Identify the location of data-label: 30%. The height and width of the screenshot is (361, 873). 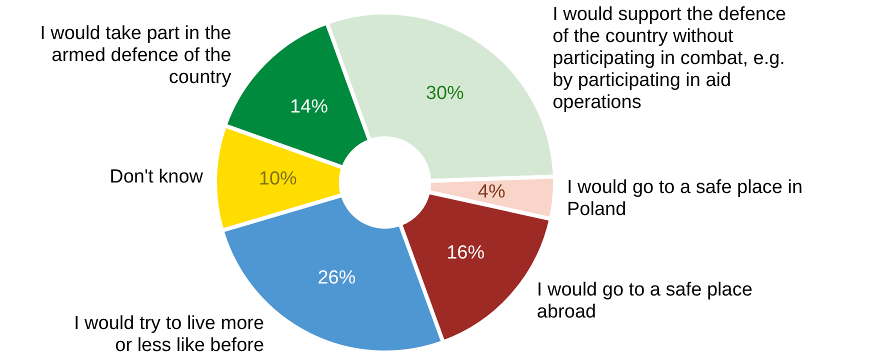
(445, 93).